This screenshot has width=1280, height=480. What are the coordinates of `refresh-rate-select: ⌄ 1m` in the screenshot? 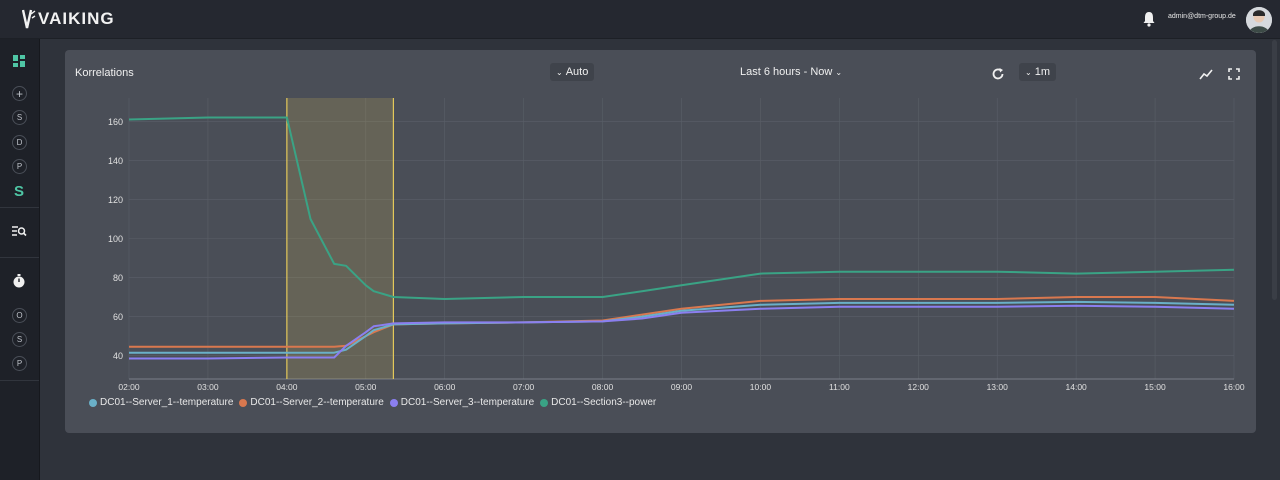 It's located at (1037, 72).